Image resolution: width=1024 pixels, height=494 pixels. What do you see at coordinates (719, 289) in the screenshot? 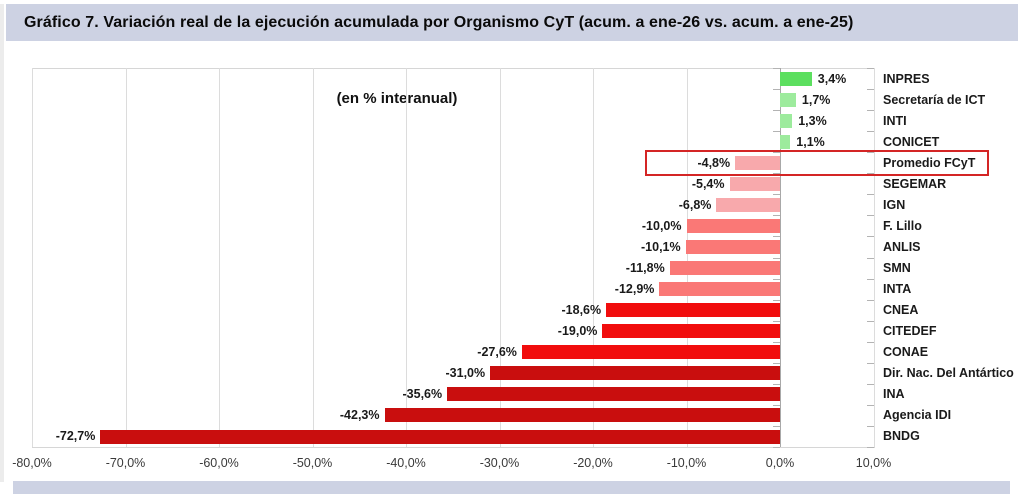
I see `bar-inta` at bounding box center [719, 289].